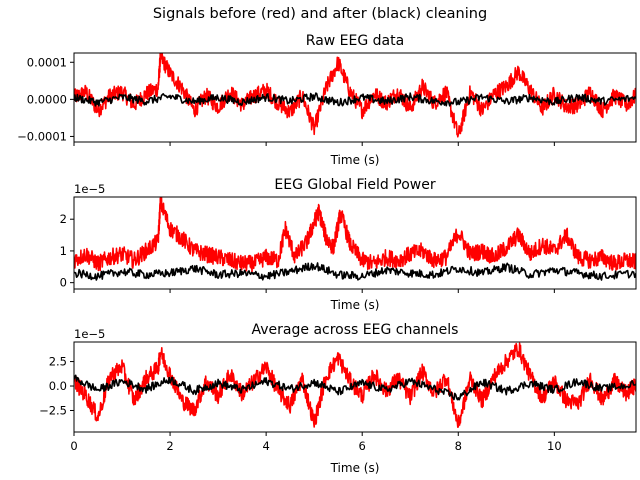  What do you see at coordinates (63, 219) in the screenshot?
I see `y-tick-label: 2` at bounding box center [63, 219].